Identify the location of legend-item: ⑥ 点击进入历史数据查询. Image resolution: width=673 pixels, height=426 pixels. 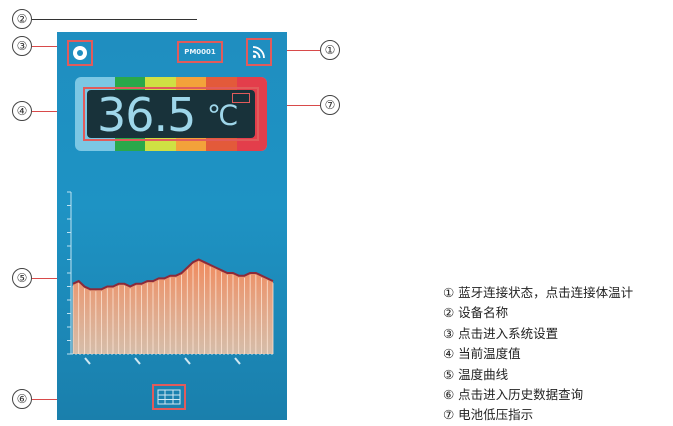
(513, 395).